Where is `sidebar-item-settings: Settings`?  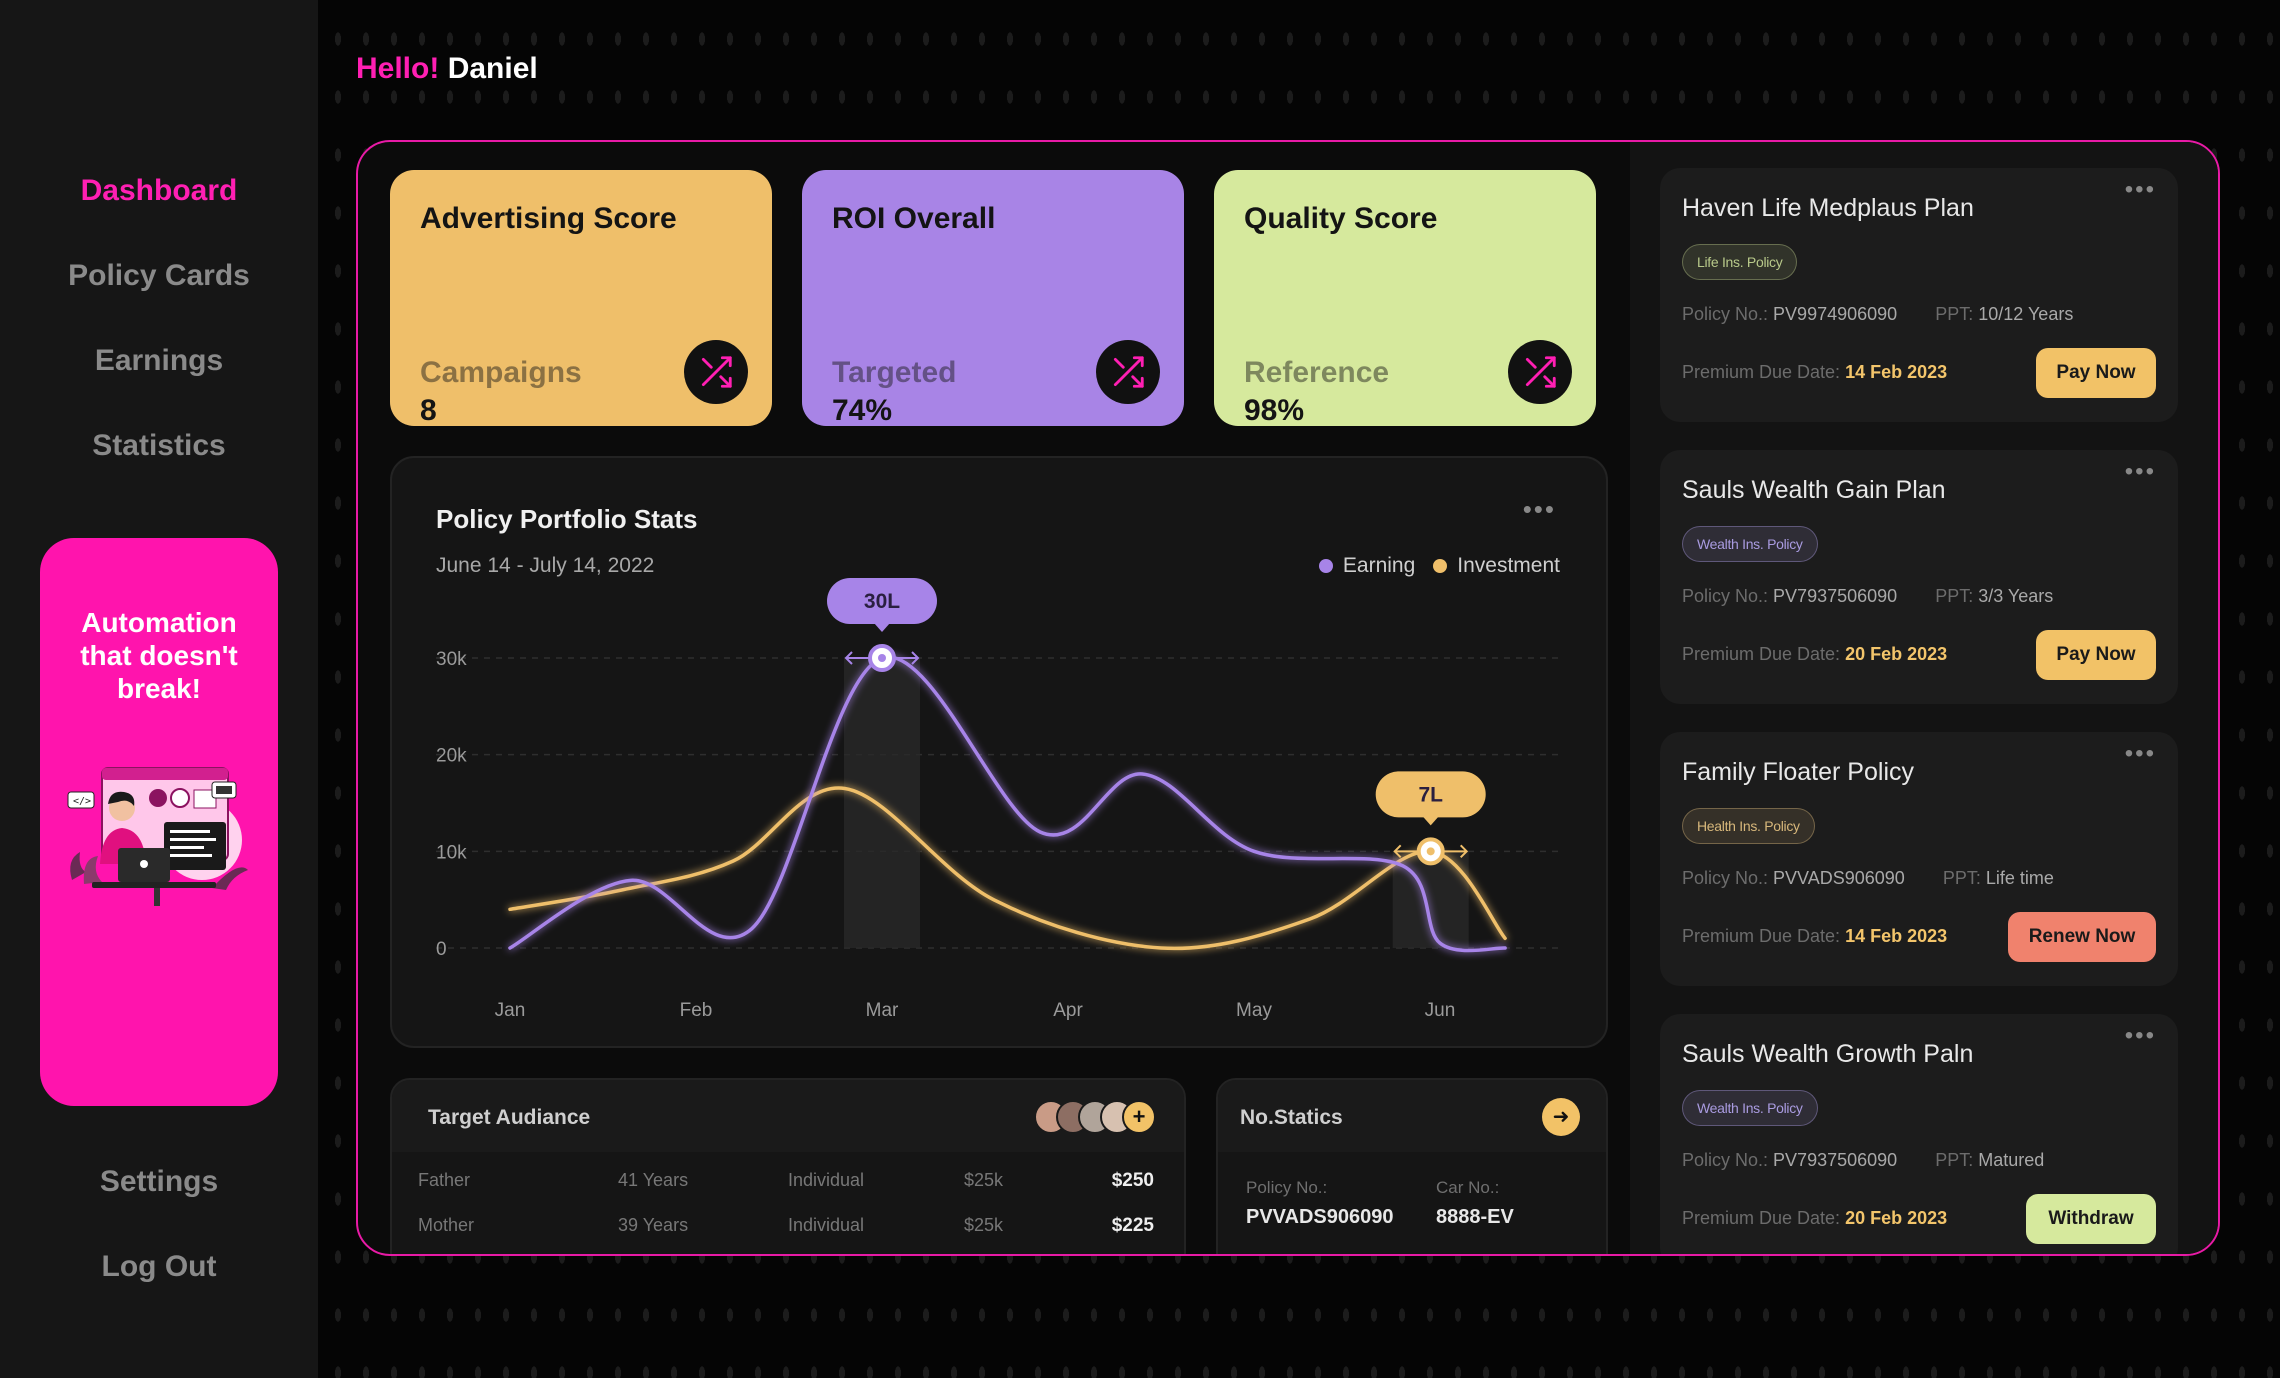
sidebar-item-settings: Settings is located at coordinates (159, 1181).